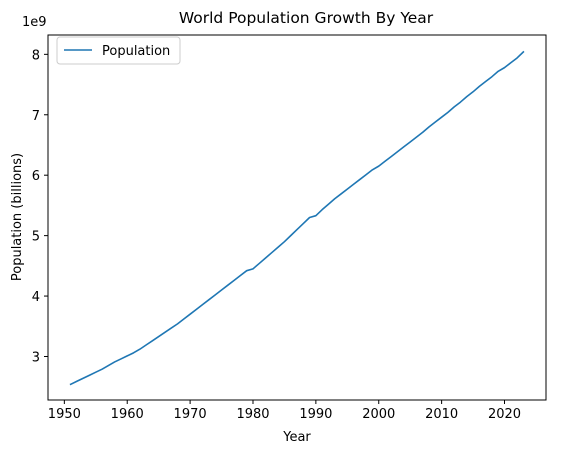 The image size is (568, 454). I want to click on legend: Population, so click(118, 50).